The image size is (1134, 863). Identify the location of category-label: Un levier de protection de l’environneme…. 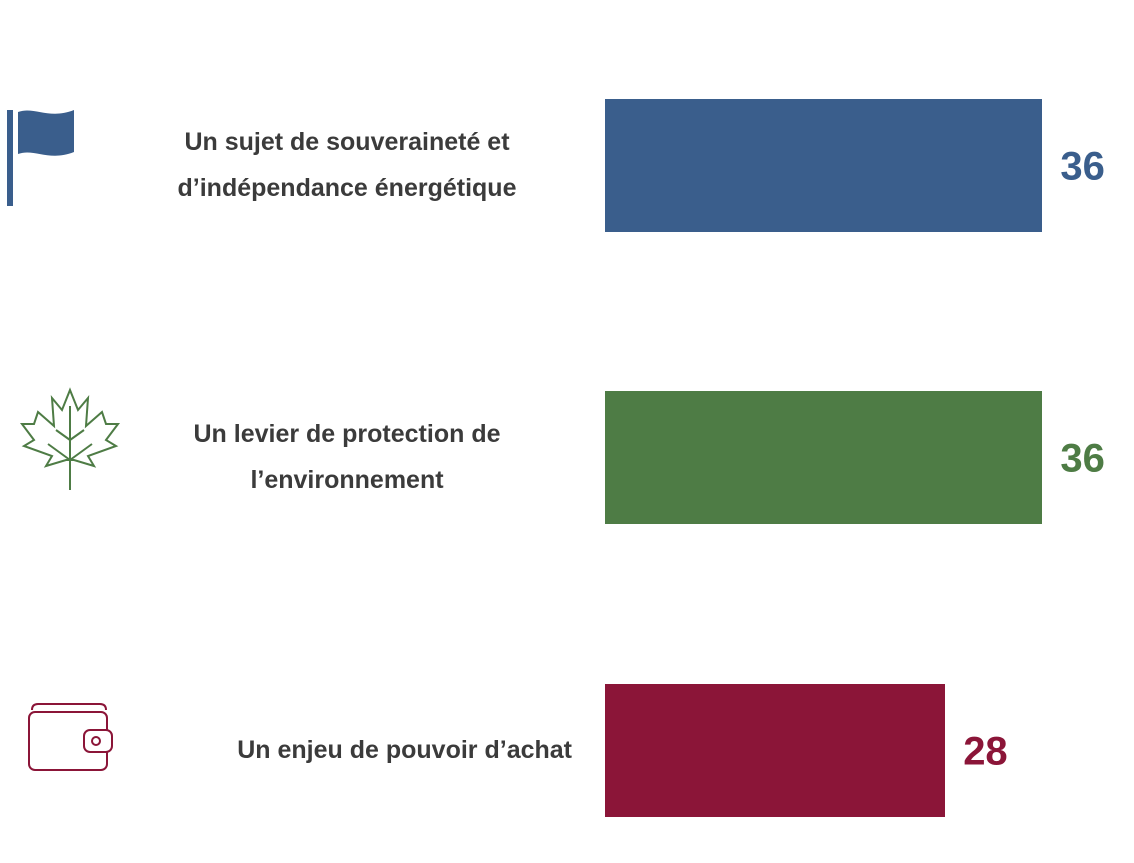
(347, 457).